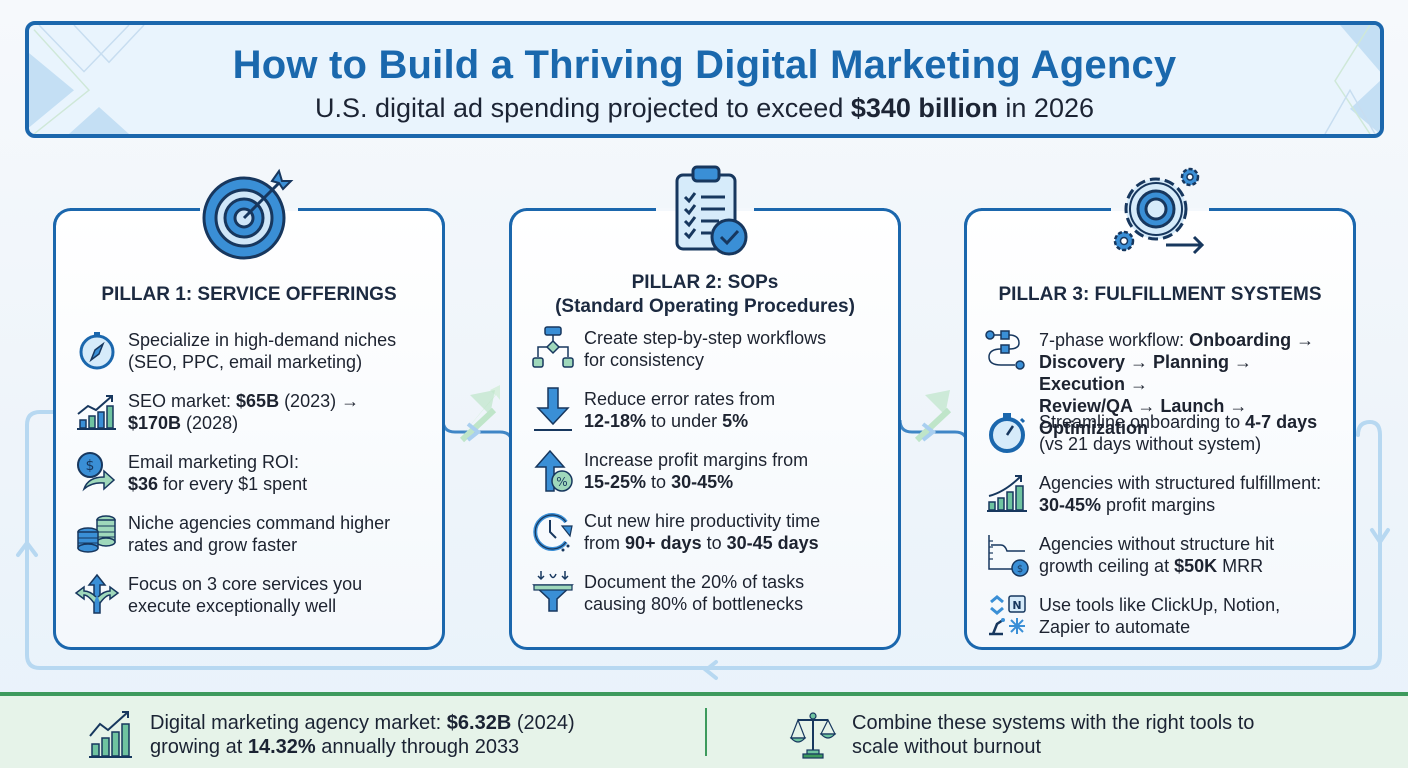 Image resolution: width=1408 pixels, height=768 pixels. I want to click on text-line: Specialize in high-demand niches, so click(262, 340).